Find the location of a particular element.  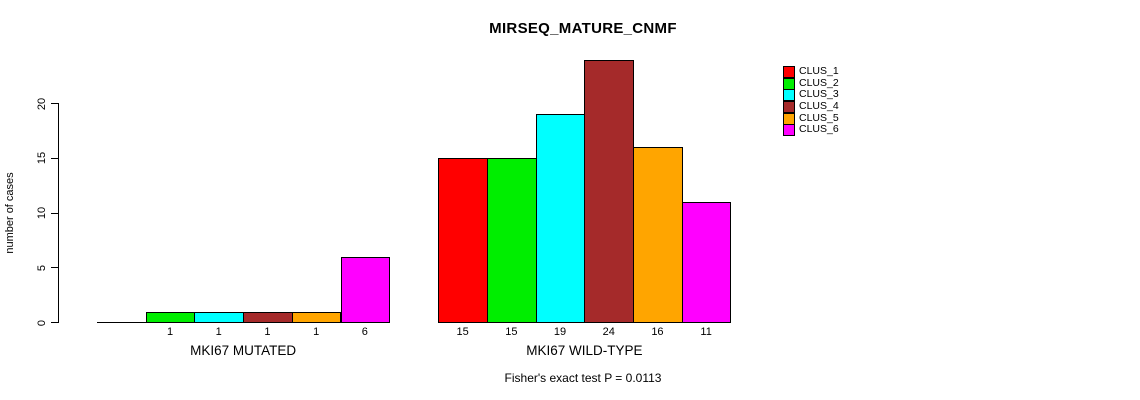

y-tick-label-text: 0 is located at coordinates (42, 322).